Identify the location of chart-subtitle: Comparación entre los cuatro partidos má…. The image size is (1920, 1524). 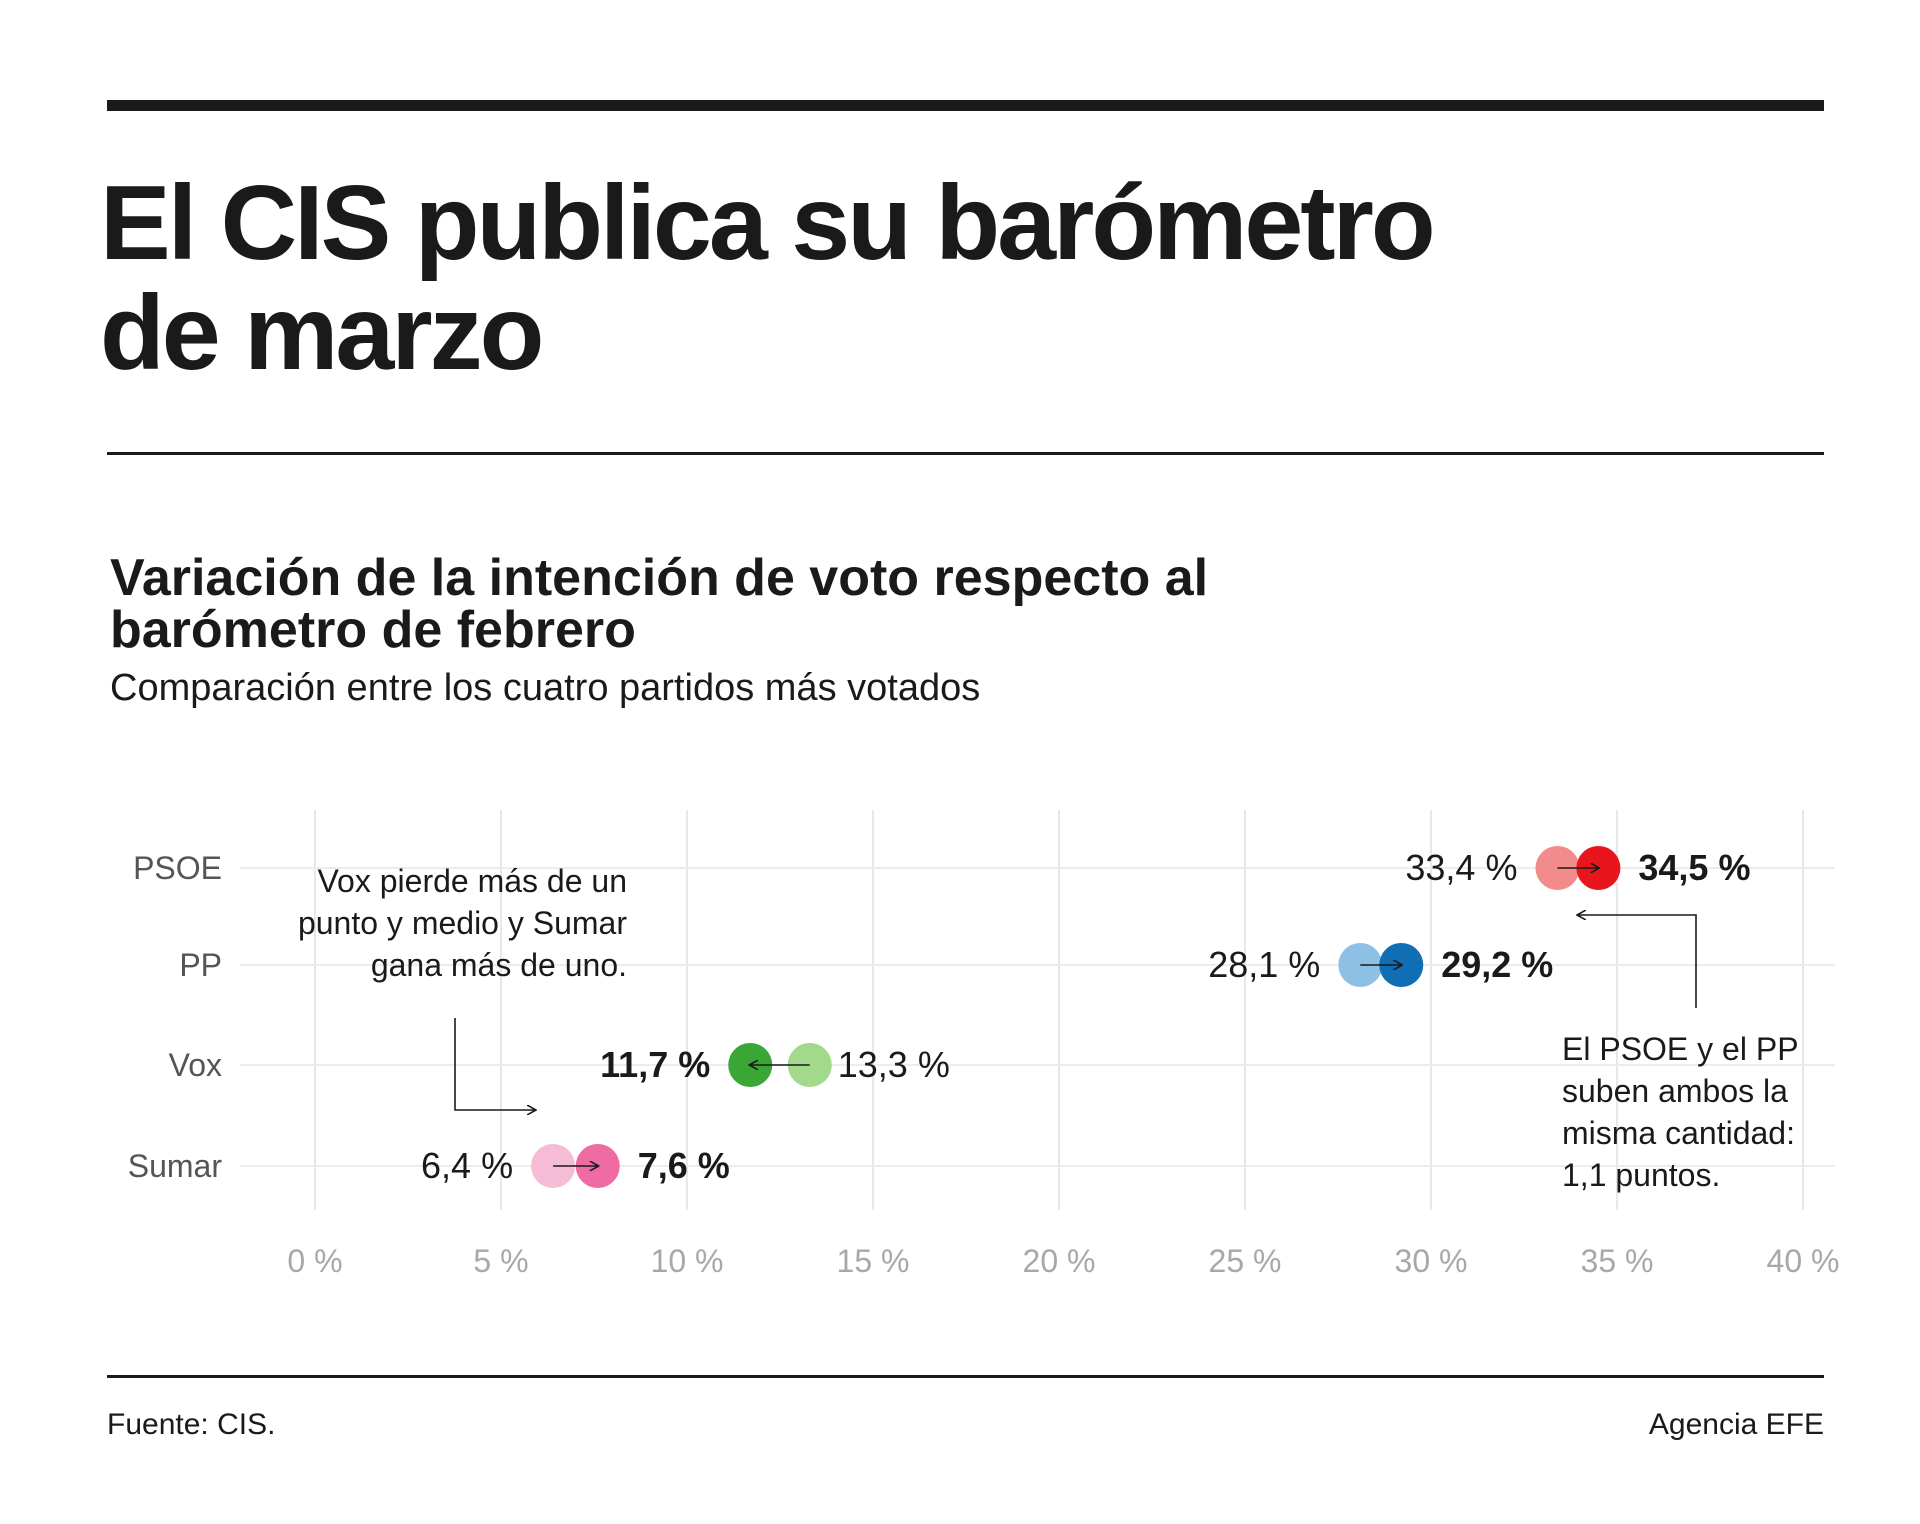
(545, 688).